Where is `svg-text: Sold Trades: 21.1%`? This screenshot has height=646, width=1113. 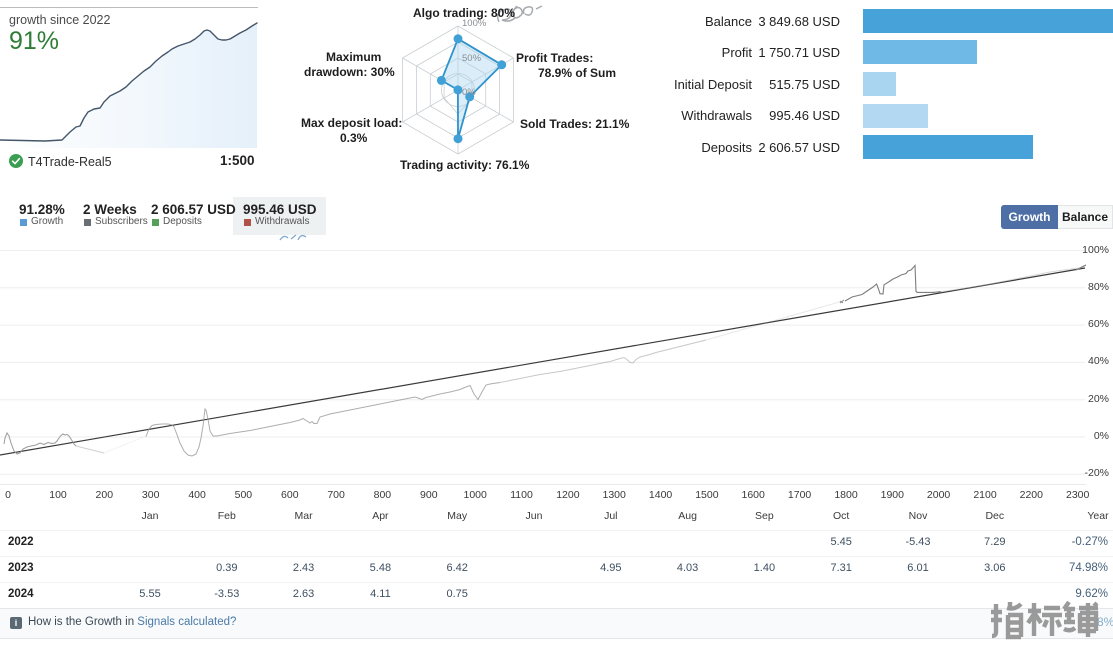
svg-text: Sold Trades: 21.1% is located at coordinates (575, 124).